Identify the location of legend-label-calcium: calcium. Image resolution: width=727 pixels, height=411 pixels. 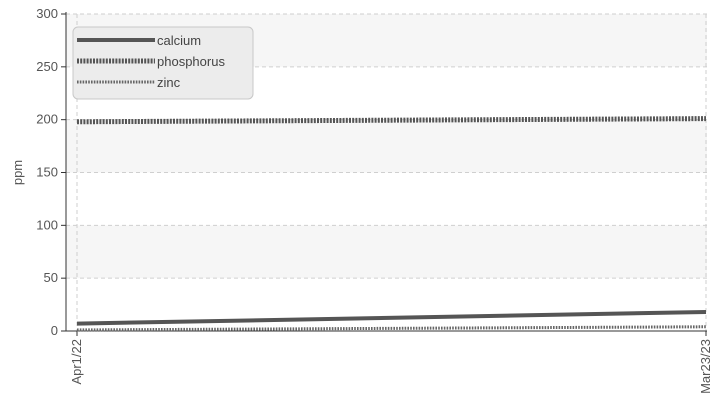
(179, 40).